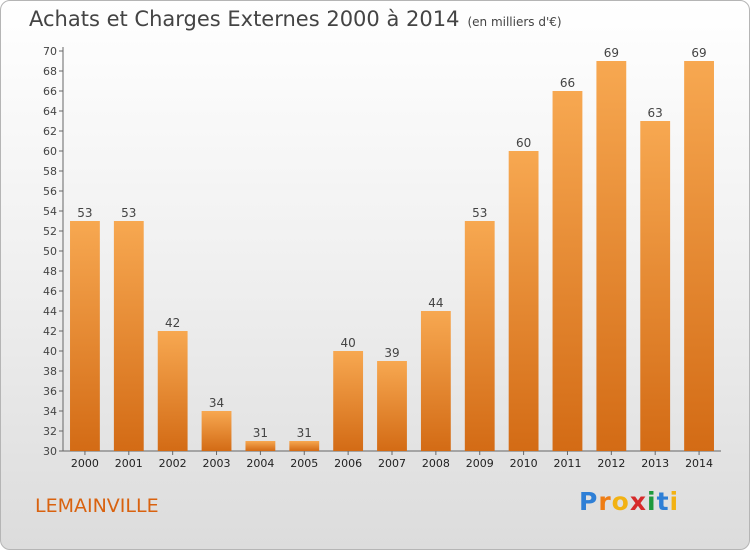 The height and width of the screenshot is (550, 750). I want to click on y-tick-label: 38, so click(50, 371).